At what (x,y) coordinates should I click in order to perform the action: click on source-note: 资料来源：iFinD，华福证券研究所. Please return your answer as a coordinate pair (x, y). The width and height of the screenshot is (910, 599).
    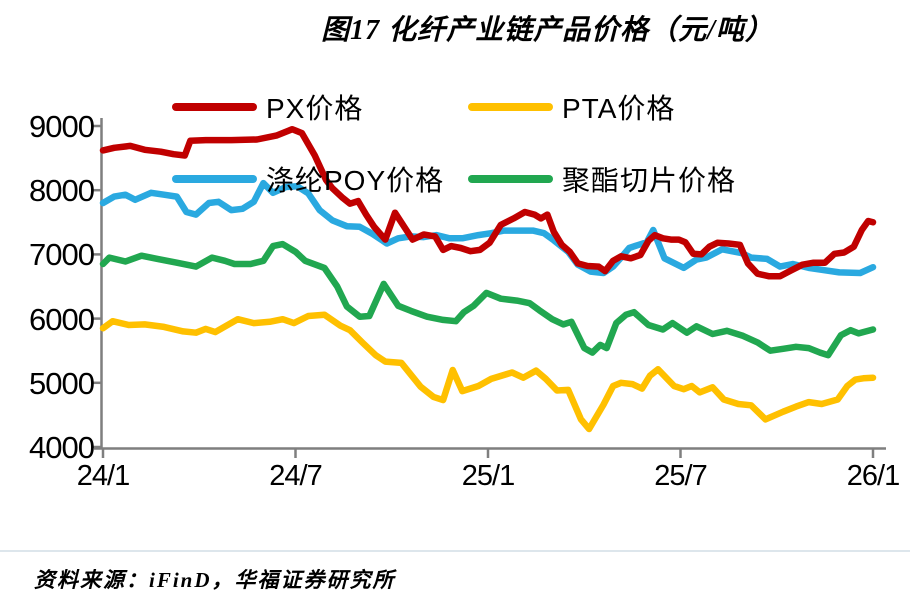
    Looking at the image, I should click on (455, 572).